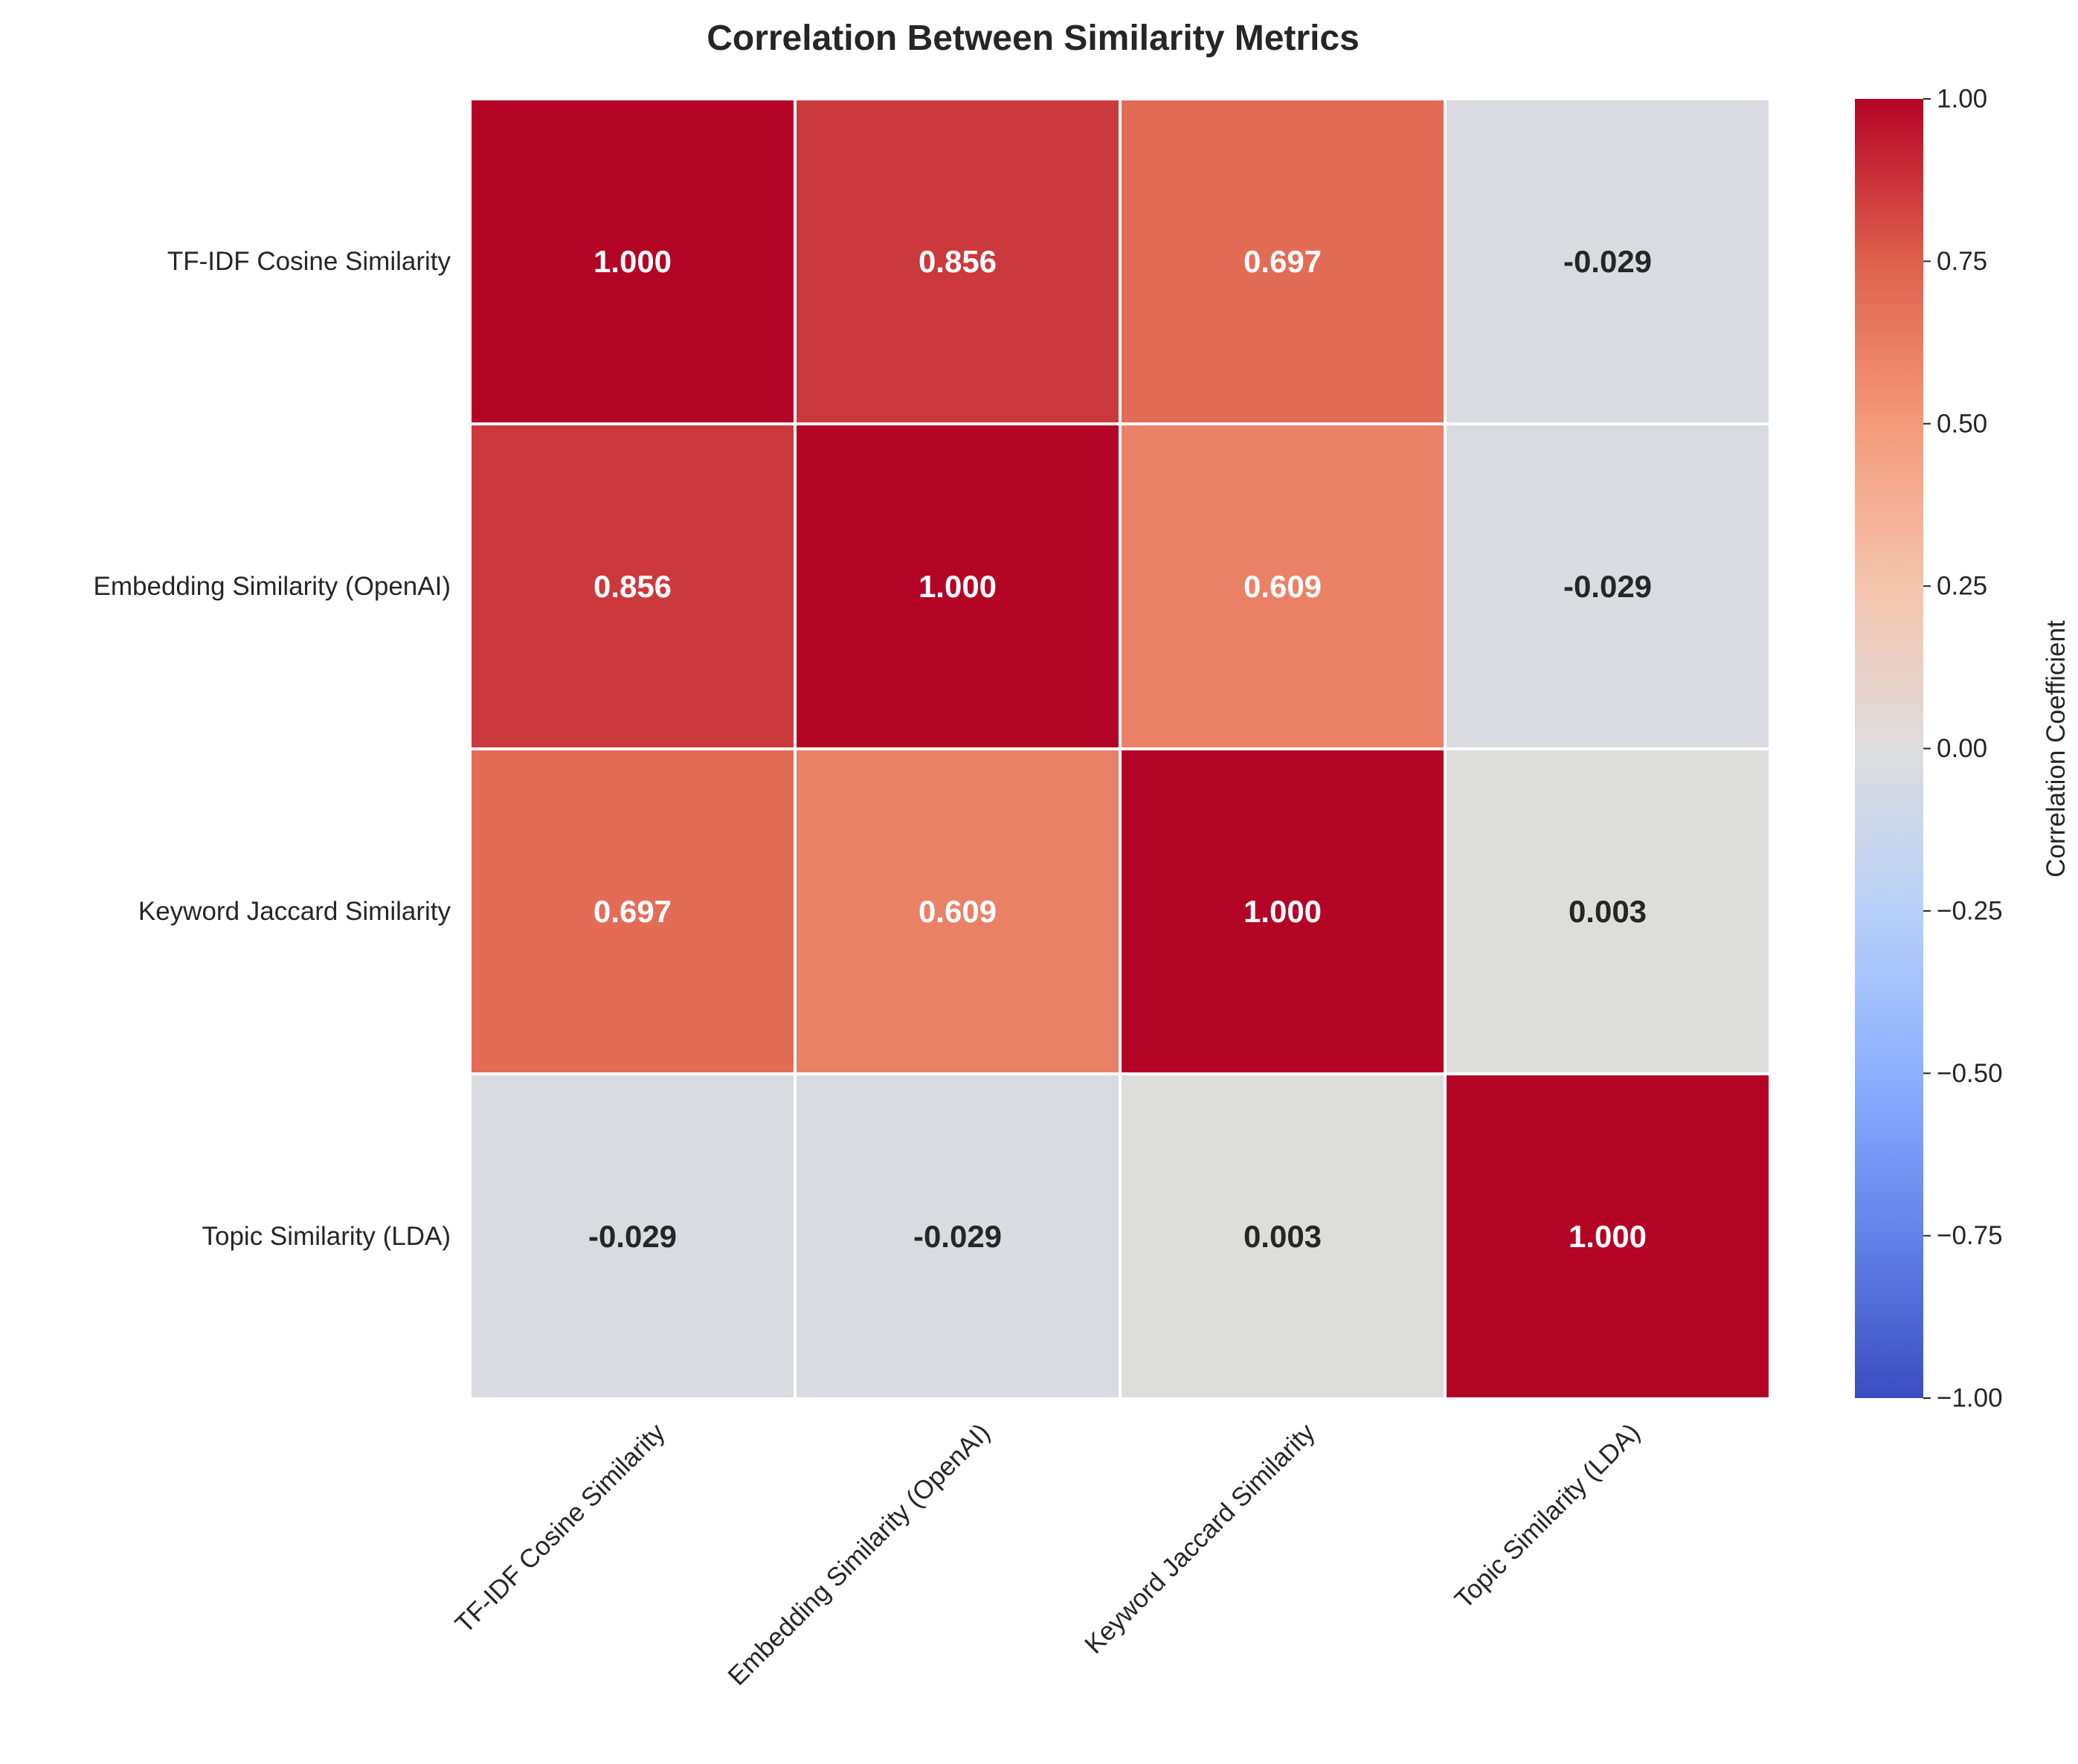 This screenshot has height=1764, width=2078. What do you see at coordinates (859, 1555) in the screenshot?
I see `column-tick-label: Embedding Similarity (OpenAI)` at bounding box center [859, 1555].